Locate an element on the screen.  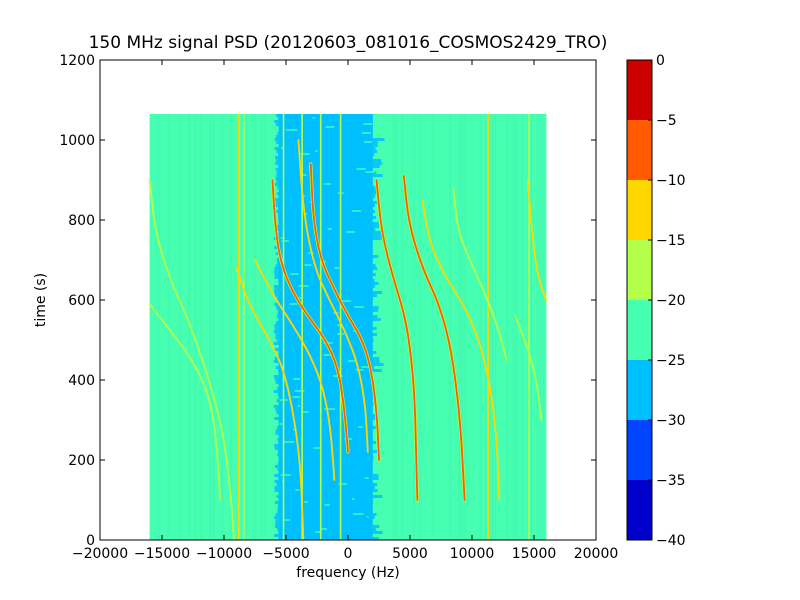
y-tick-label: 600 is located at coordinates (81, 301).